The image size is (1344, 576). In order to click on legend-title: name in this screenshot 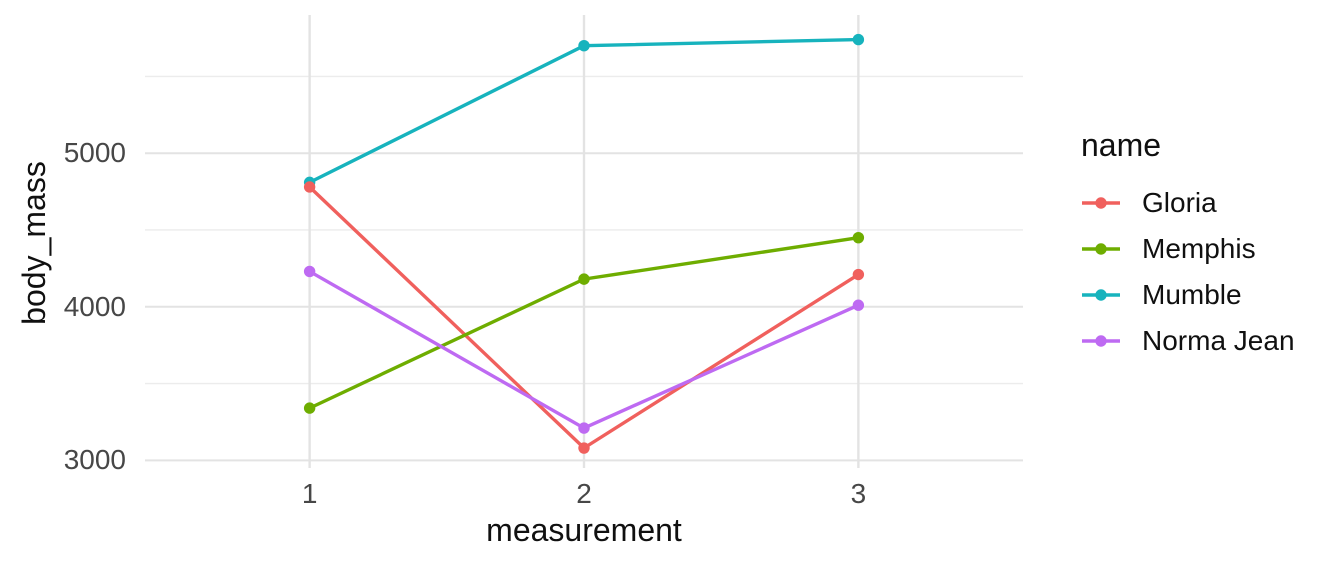, I will do `click(1121, 145)`.